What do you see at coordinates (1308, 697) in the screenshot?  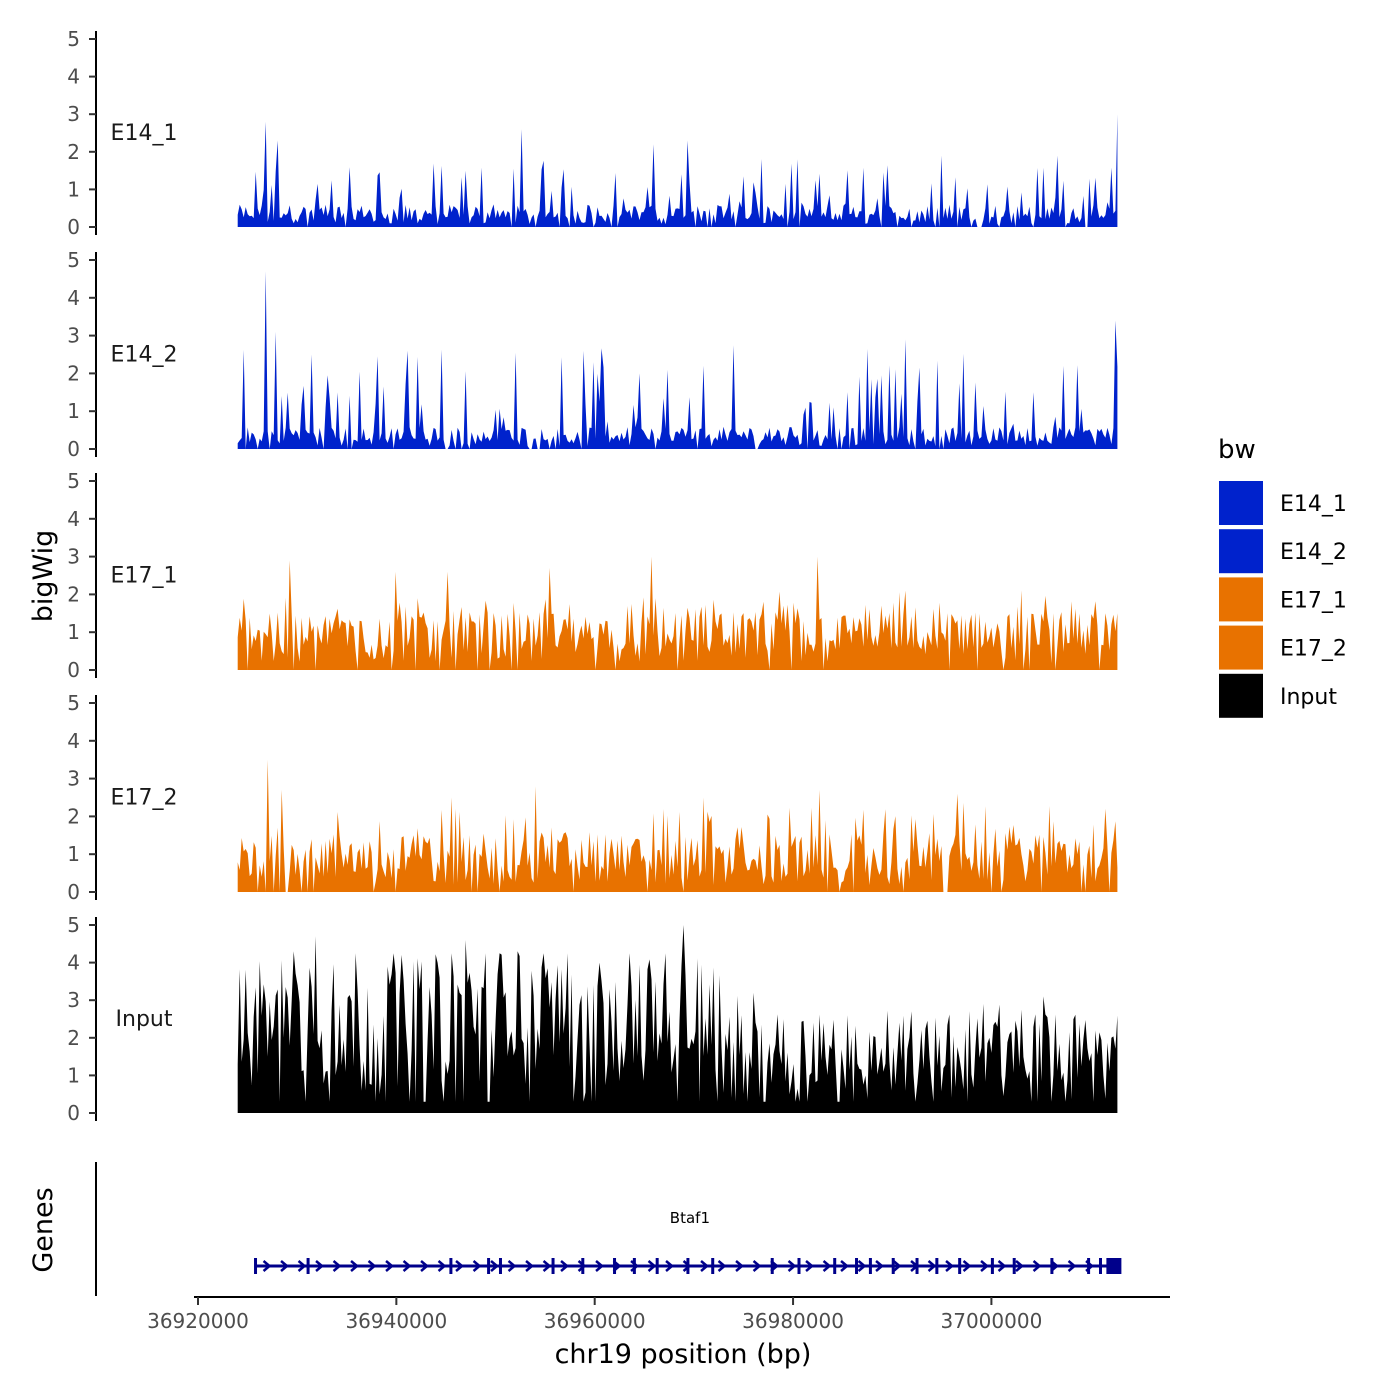 I see `legend-label-Input: Input` at bounding box center [1308, 697].